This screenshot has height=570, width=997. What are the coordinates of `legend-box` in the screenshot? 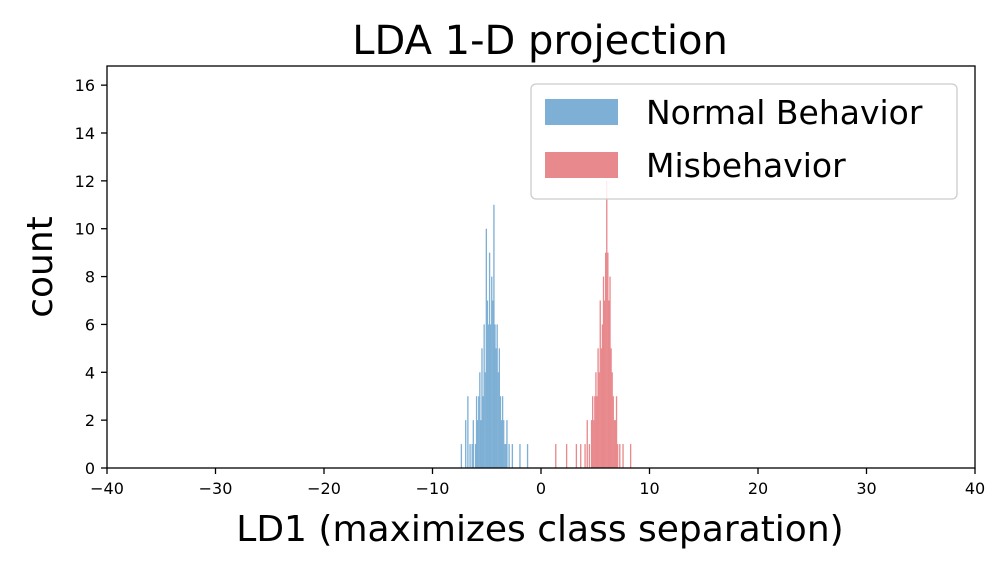 It's located at (744, 141).